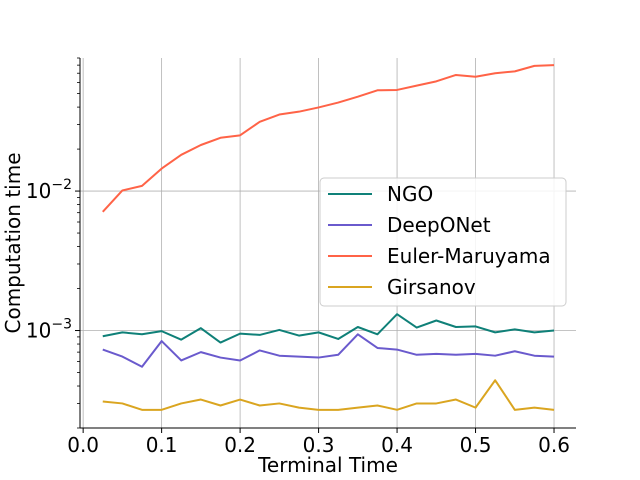 The image size is (640, 480). I want to click on x-tick-label: 0.5, so click(476, 445).